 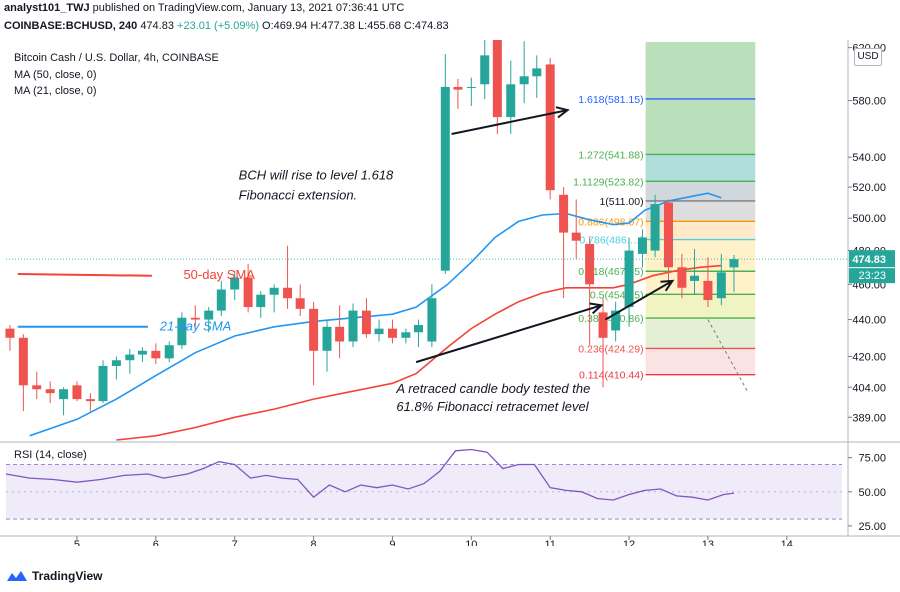 I want to click on tradingview-logo-icon, so click(x=17, y=576).